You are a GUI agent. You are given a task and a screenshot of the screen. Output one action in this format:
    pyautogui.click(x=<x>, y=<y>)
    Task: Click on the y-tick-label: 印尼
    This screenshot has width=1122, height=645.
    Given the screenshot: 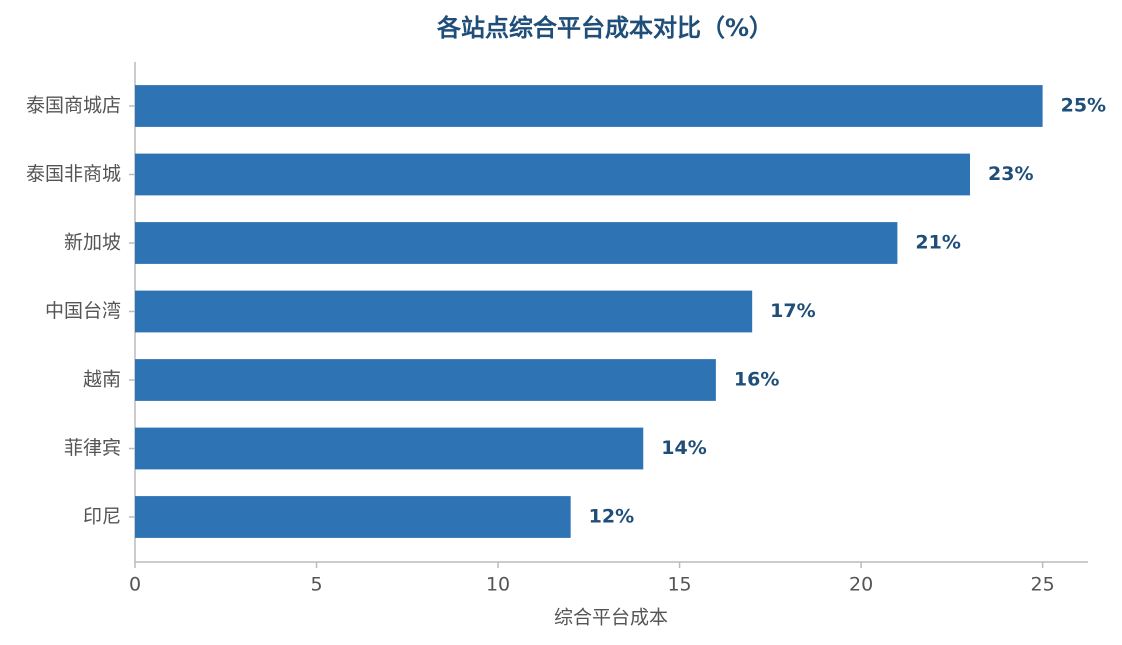 What is the action you would take?
    pyautogui.click(x=102, y=517)
    